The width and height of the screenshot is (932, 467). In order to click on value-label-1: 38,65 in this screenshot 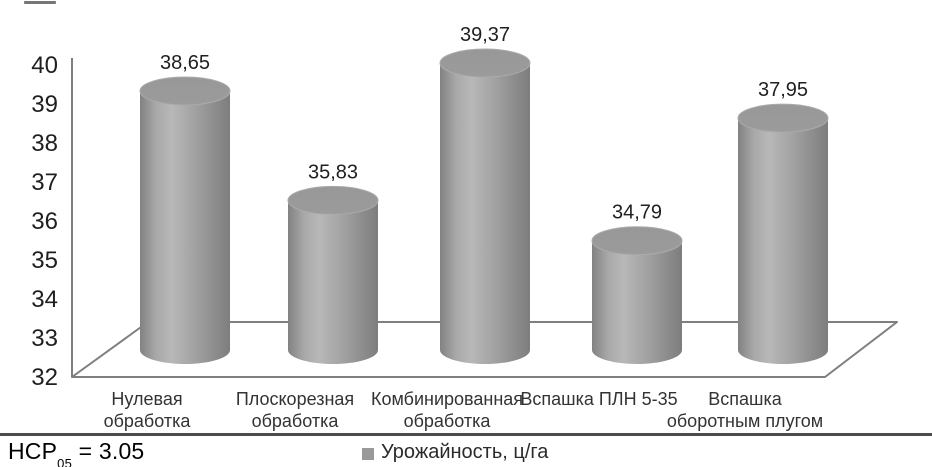, I will do `click(185, 63)`.